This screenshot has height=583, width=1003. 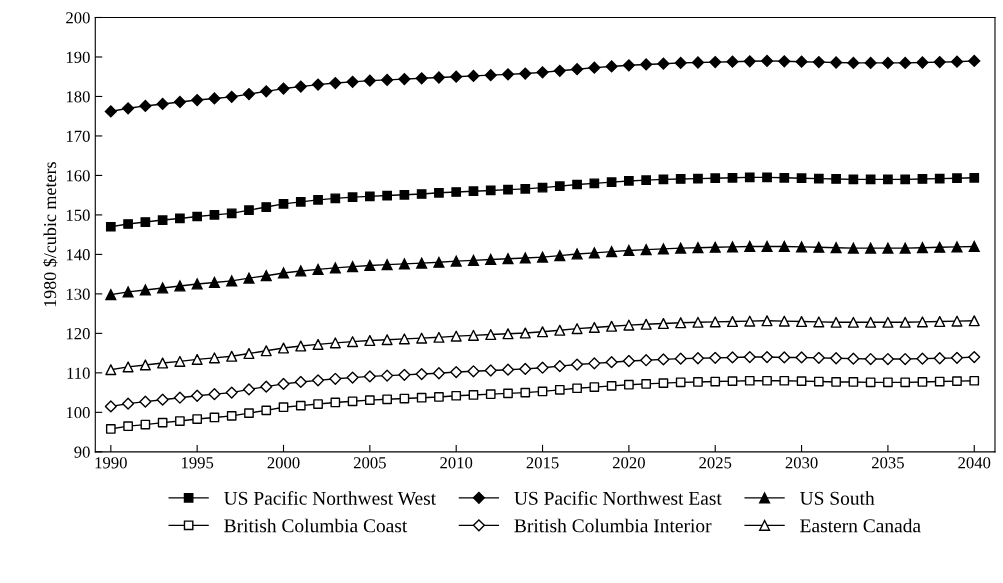 I want to click on x-tick-label: 2035, so click(x=887, y=463).